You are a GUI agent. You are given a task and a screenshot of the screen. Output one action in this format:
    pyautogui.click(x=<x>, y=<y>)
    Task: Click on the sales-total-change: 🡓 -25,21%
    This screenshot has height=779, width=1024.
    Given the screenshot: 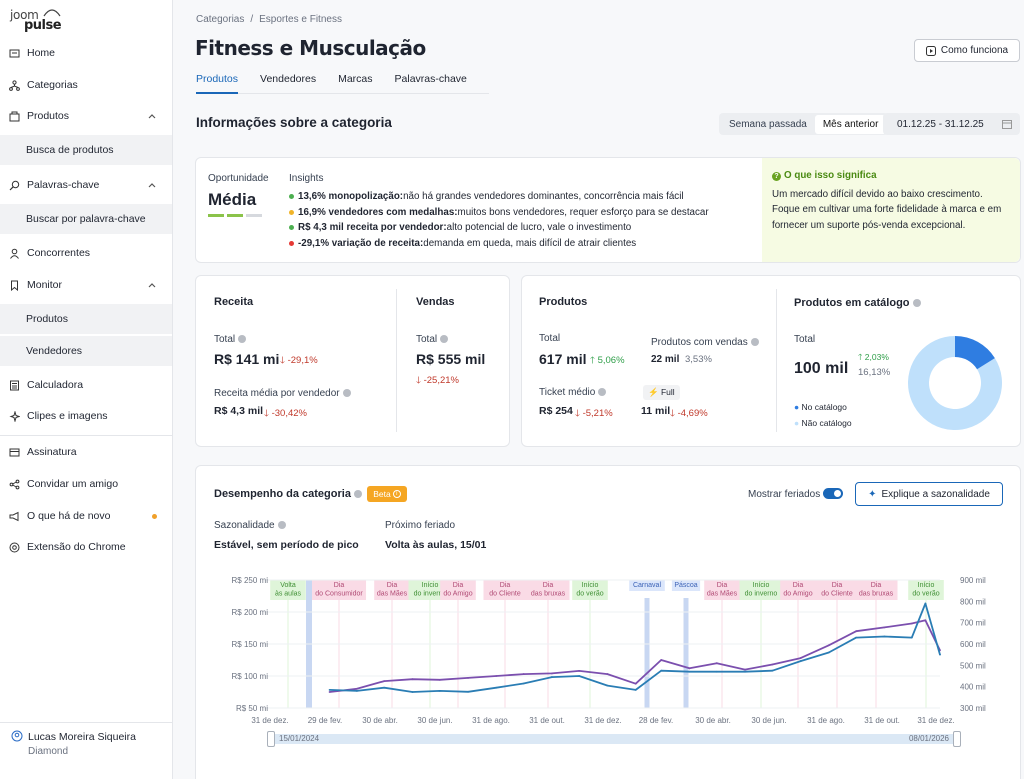 What is the action you would take?
    pyautogui.click(x=437, y=380)
    